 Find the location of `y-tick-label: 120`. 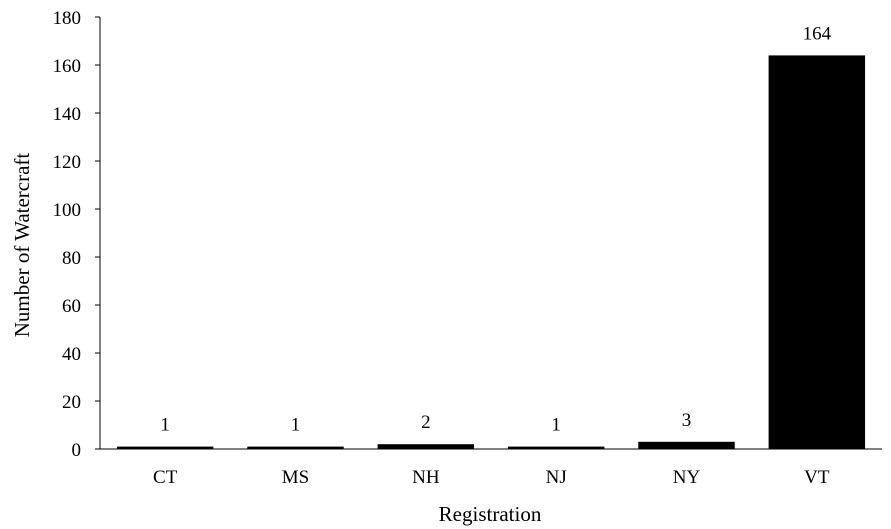

y-tick-label: 120 is located at coordinates (67, 162).